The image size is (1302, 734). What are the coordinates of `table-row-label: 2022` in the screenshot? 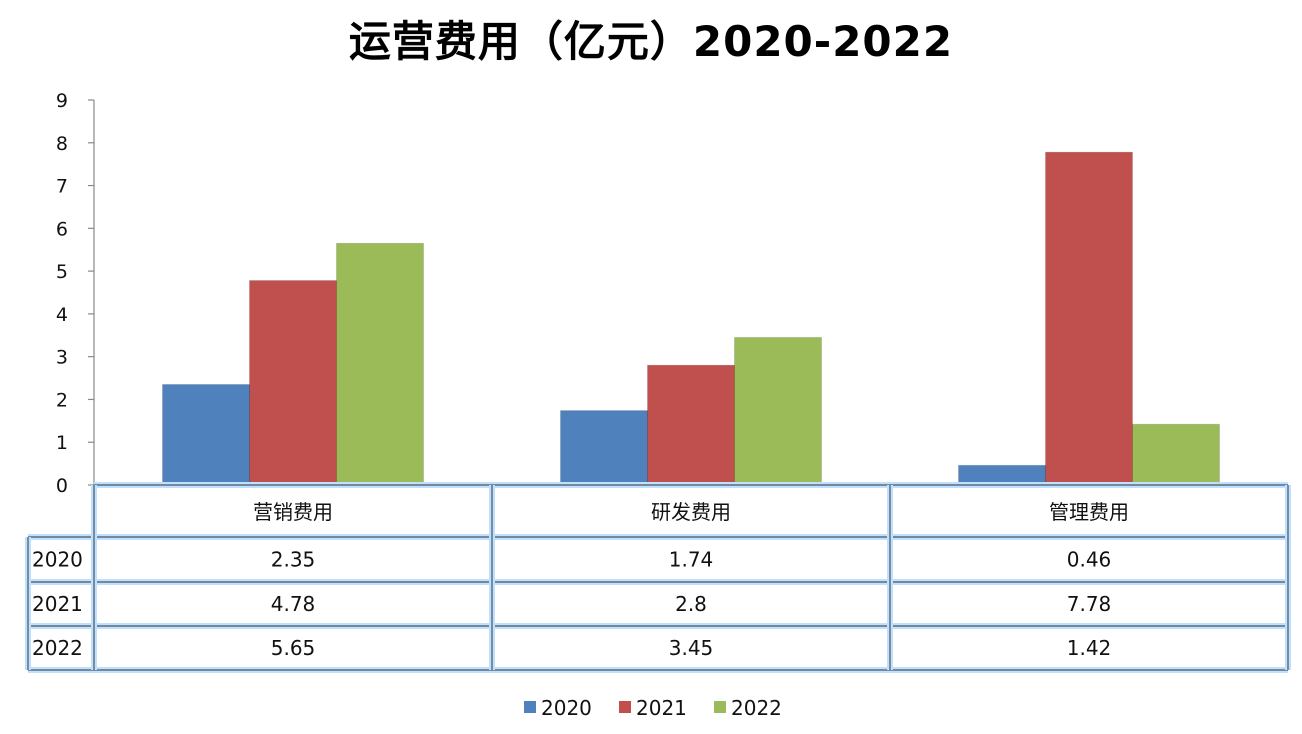 It's located at (57, 648).